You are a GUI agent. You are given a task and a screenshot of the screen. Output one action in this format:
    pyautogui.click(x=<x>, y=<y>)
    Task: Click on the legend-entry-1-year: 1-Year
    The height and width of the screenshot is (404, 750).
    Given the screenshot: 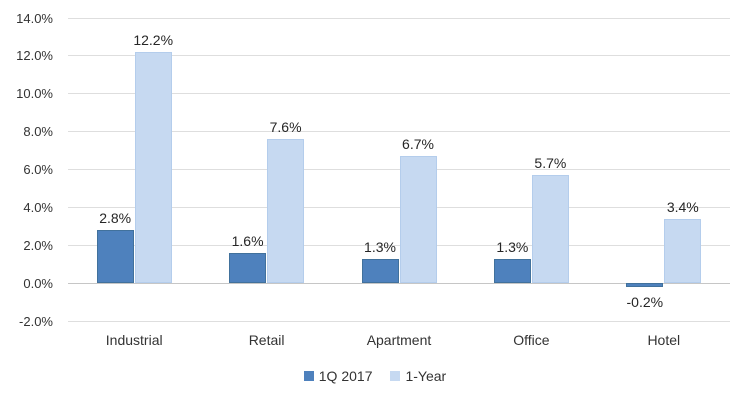 What is the action you would take?
    pyautogui.click(x=418, y=376)
    